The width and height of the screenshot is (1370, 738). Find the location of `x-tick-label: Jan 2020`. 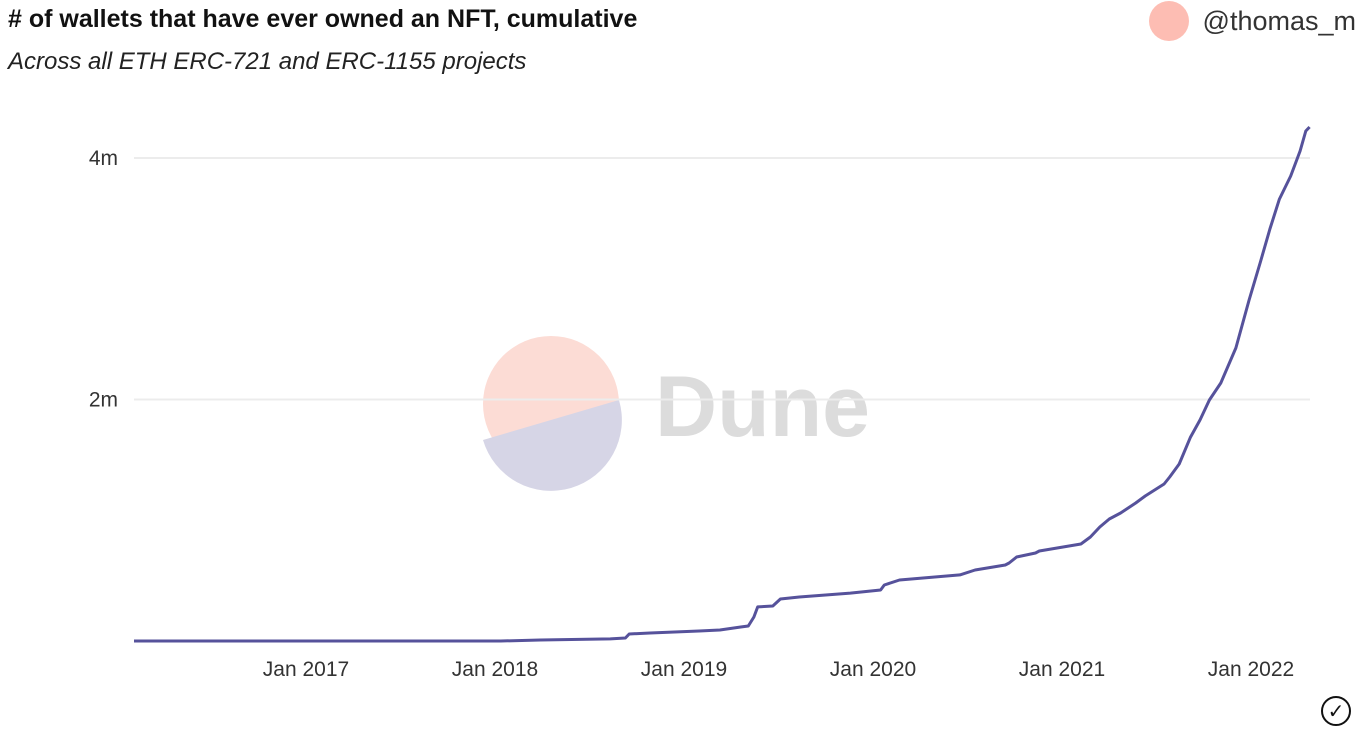

x-tick-label: Jan 2020 is located at coordinates (873, 669).